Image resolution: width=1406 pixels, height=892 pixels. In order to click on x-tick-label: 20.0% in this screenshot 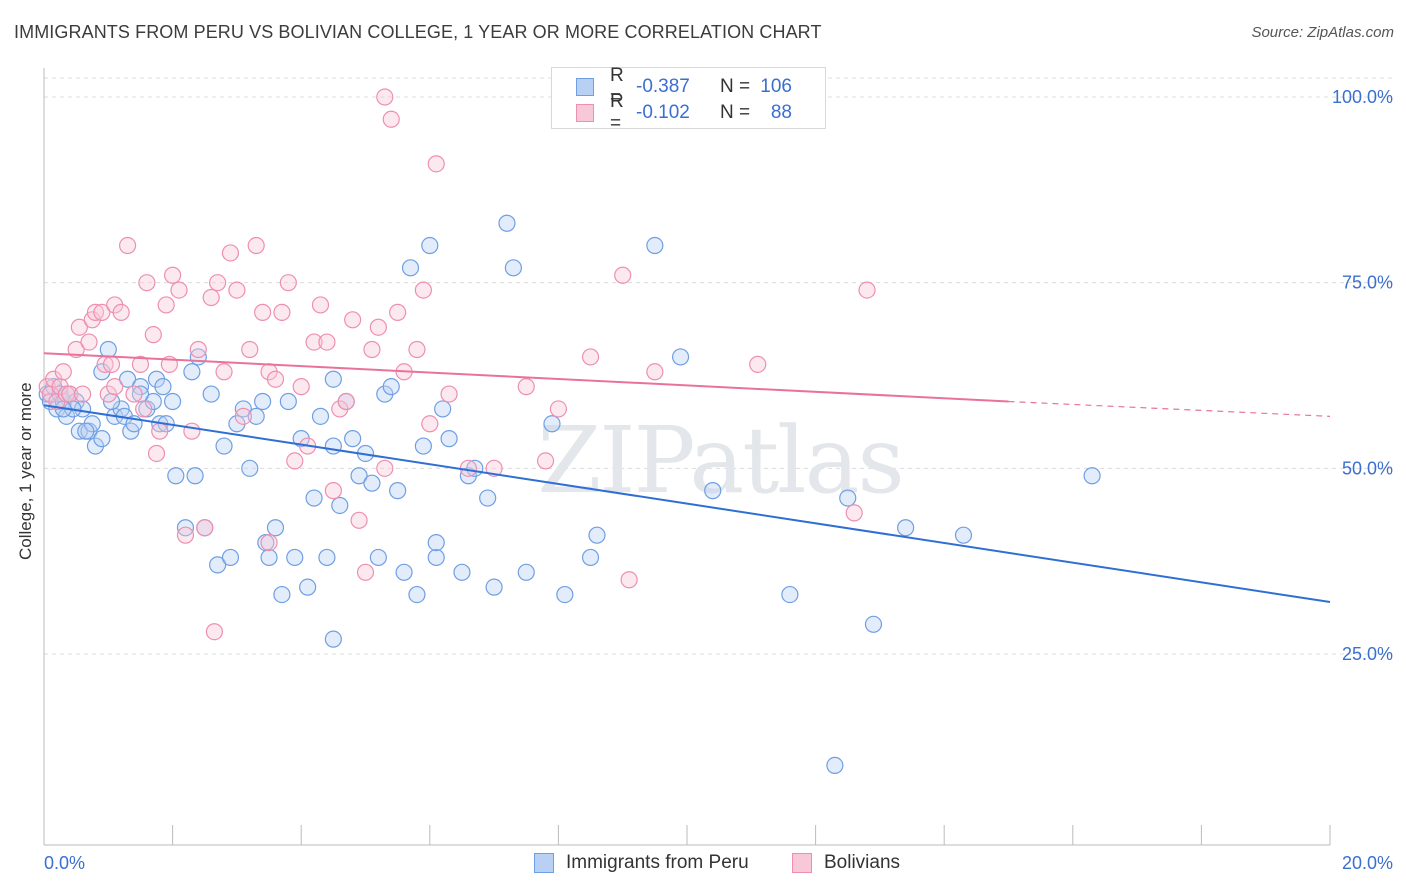, I will do `click(1367, 863)`.